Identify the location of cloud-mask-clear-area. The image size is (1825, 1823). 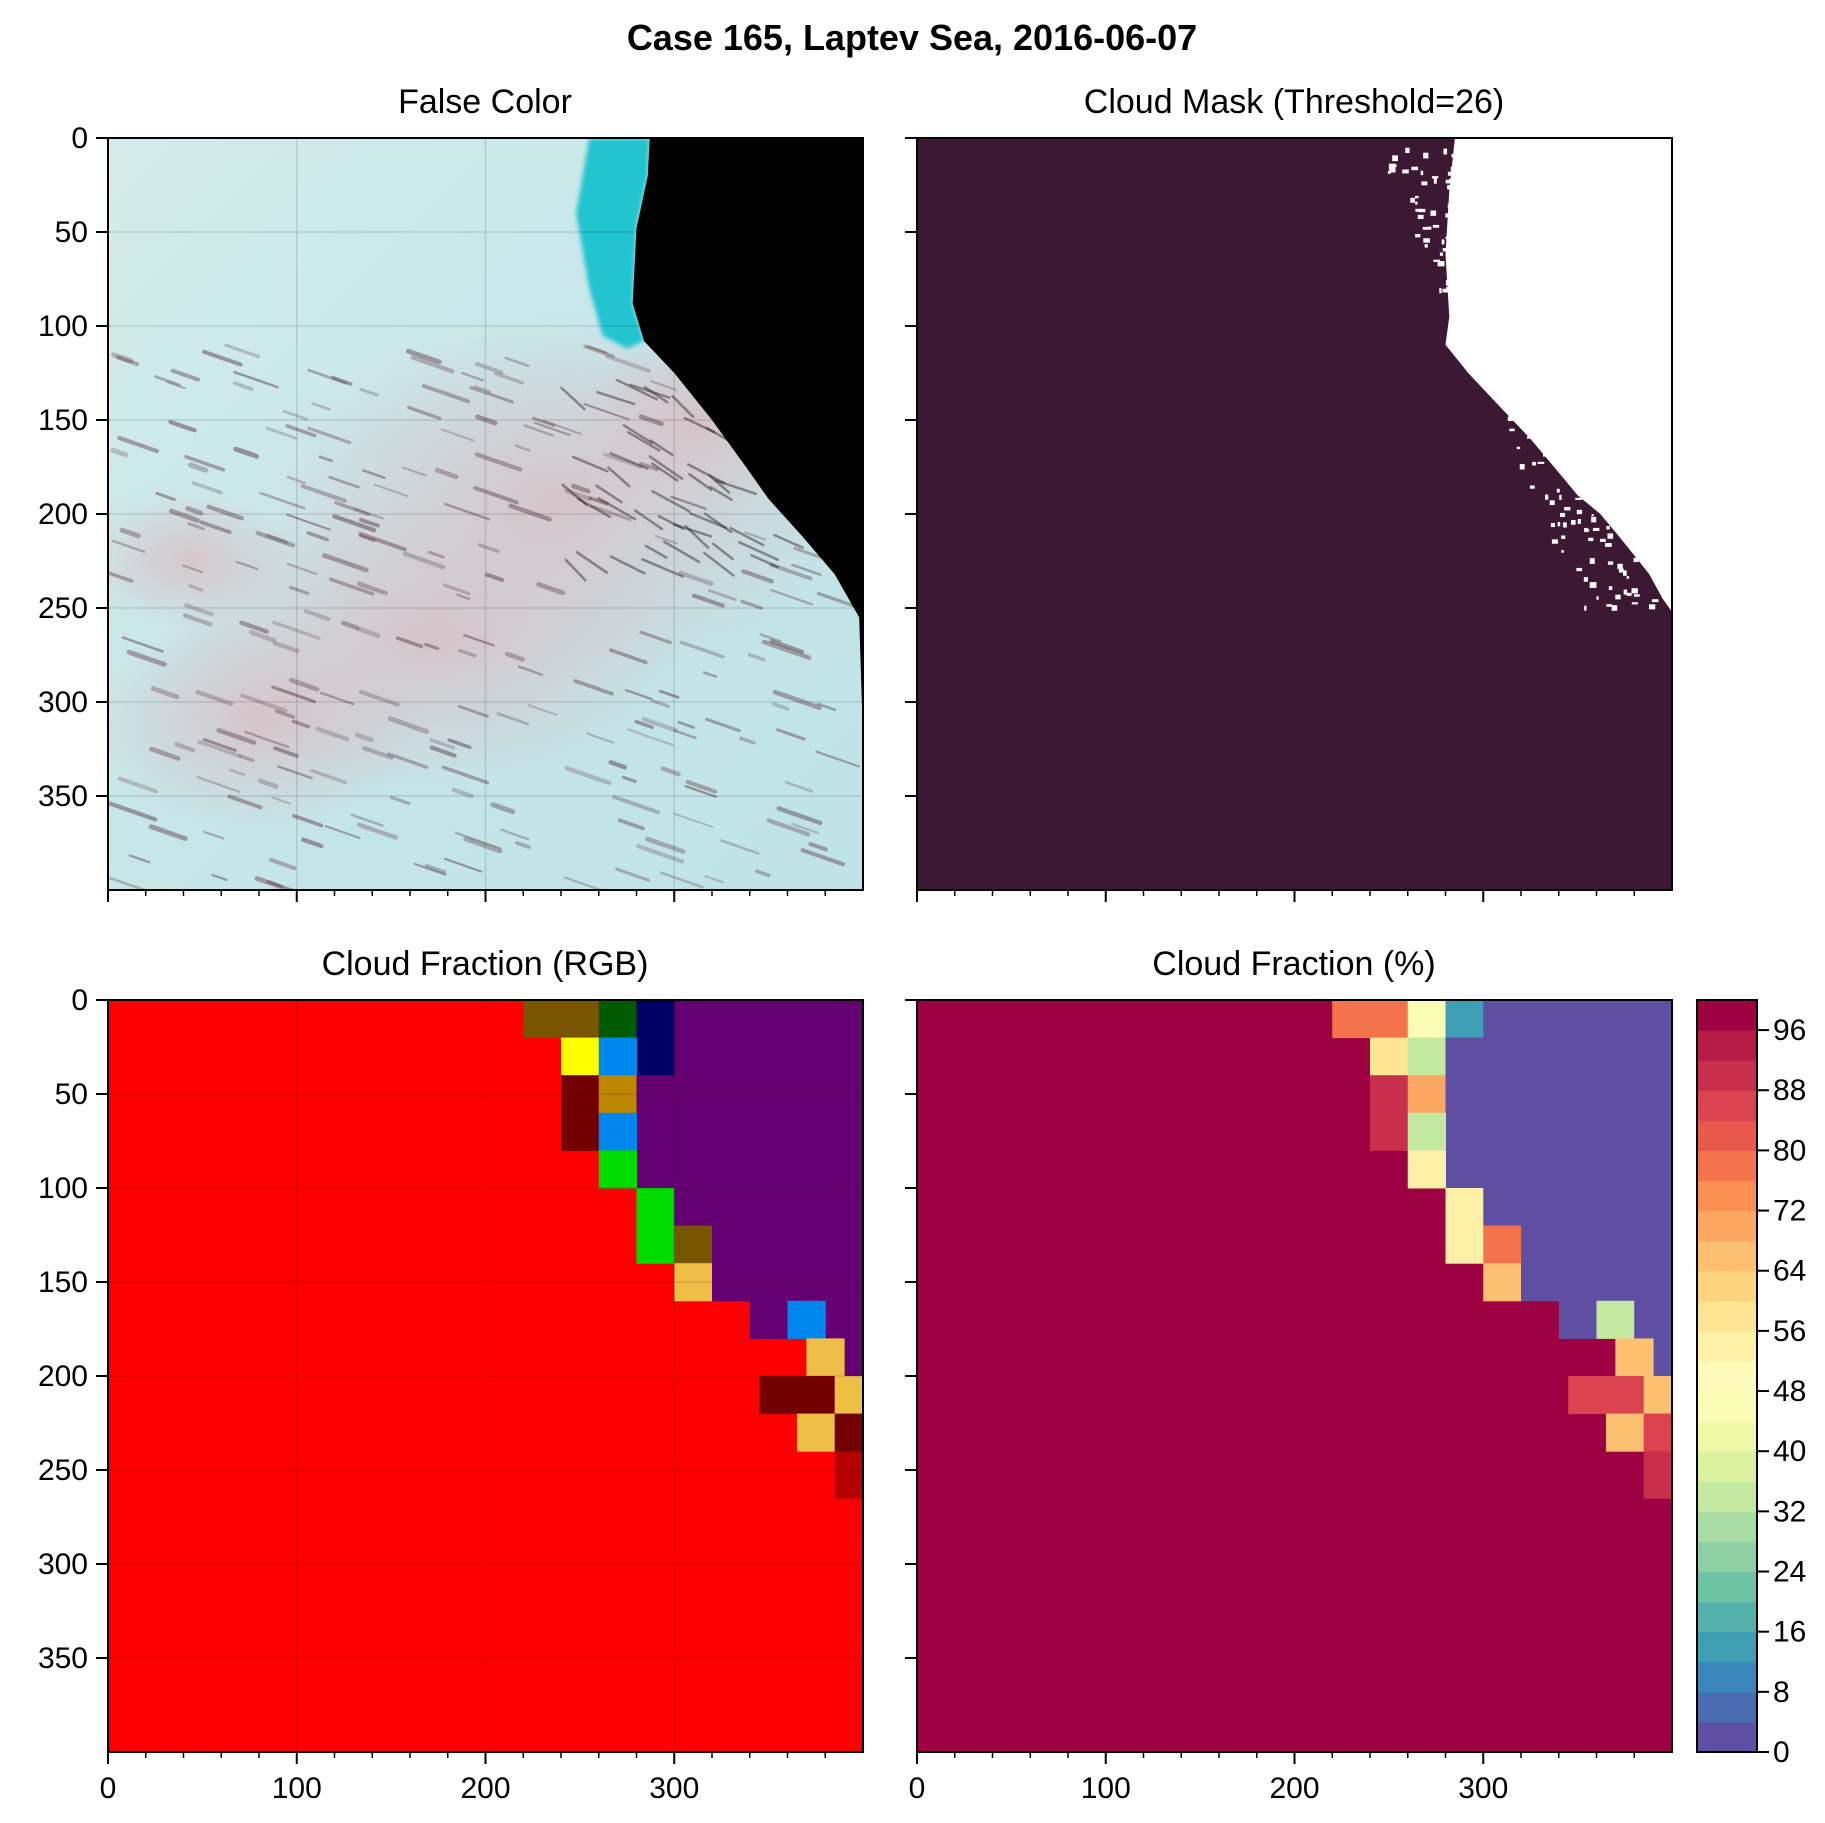
(1558, 375).